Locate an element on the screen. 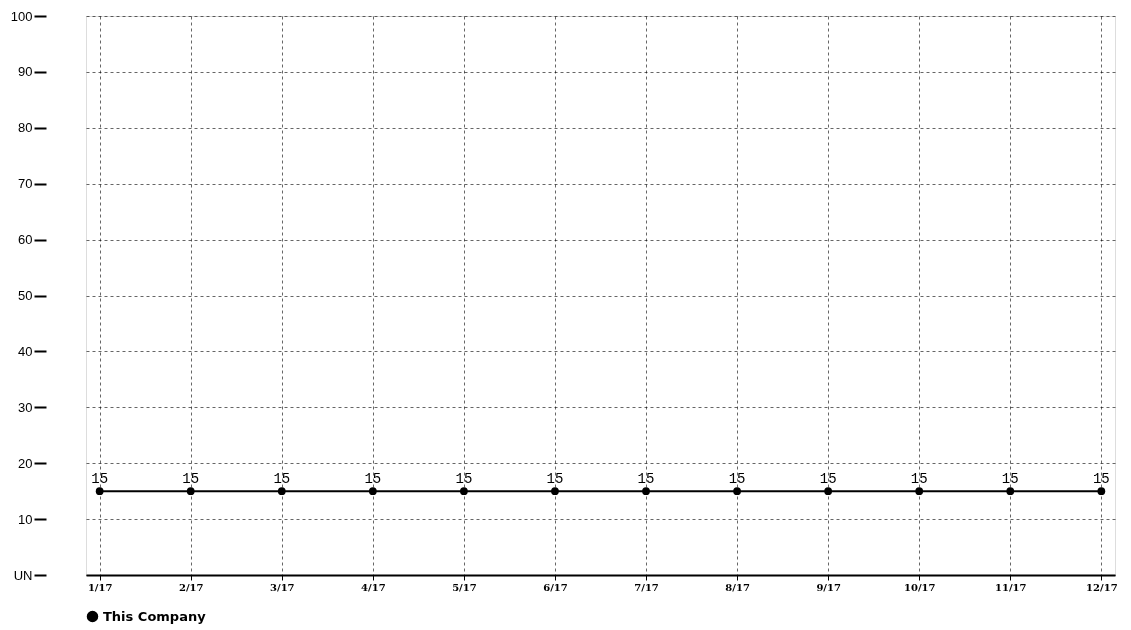 The image size is (1131, 630). y-tick-label: 100 is located at coordinates (21, 16).